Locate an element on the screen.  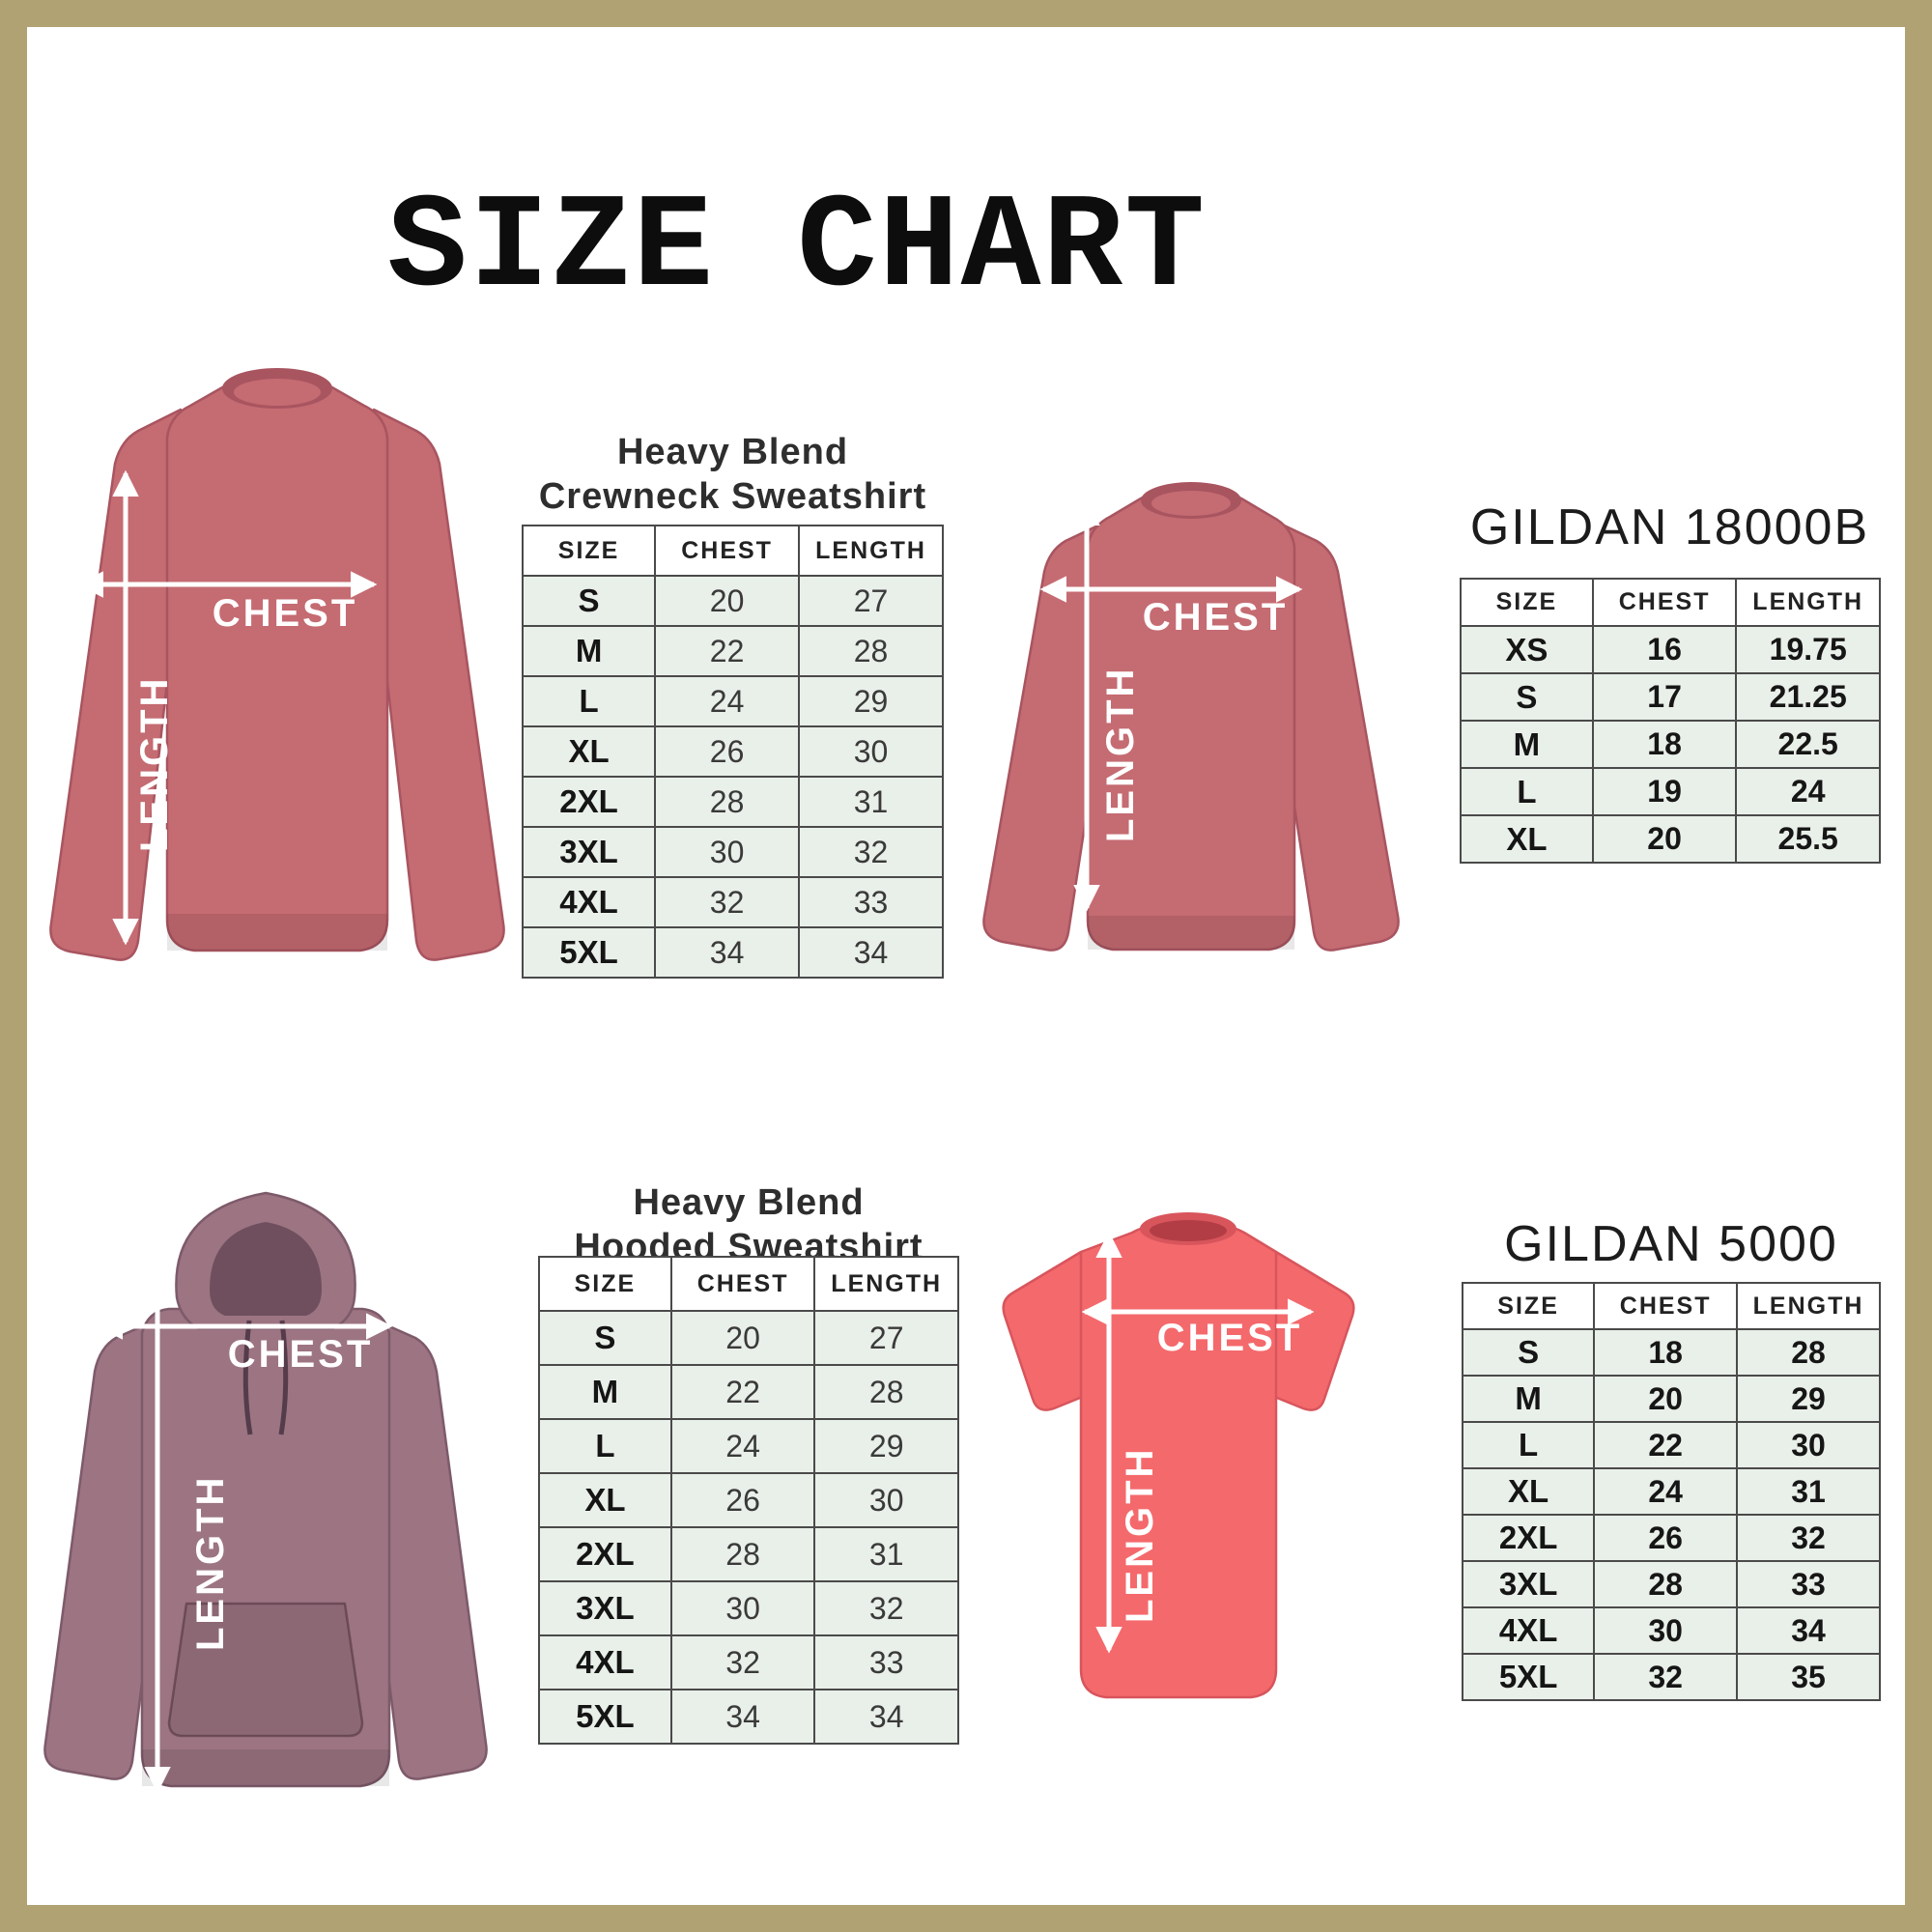
table-row: M 22 28 is located at coordinates (732, 651).